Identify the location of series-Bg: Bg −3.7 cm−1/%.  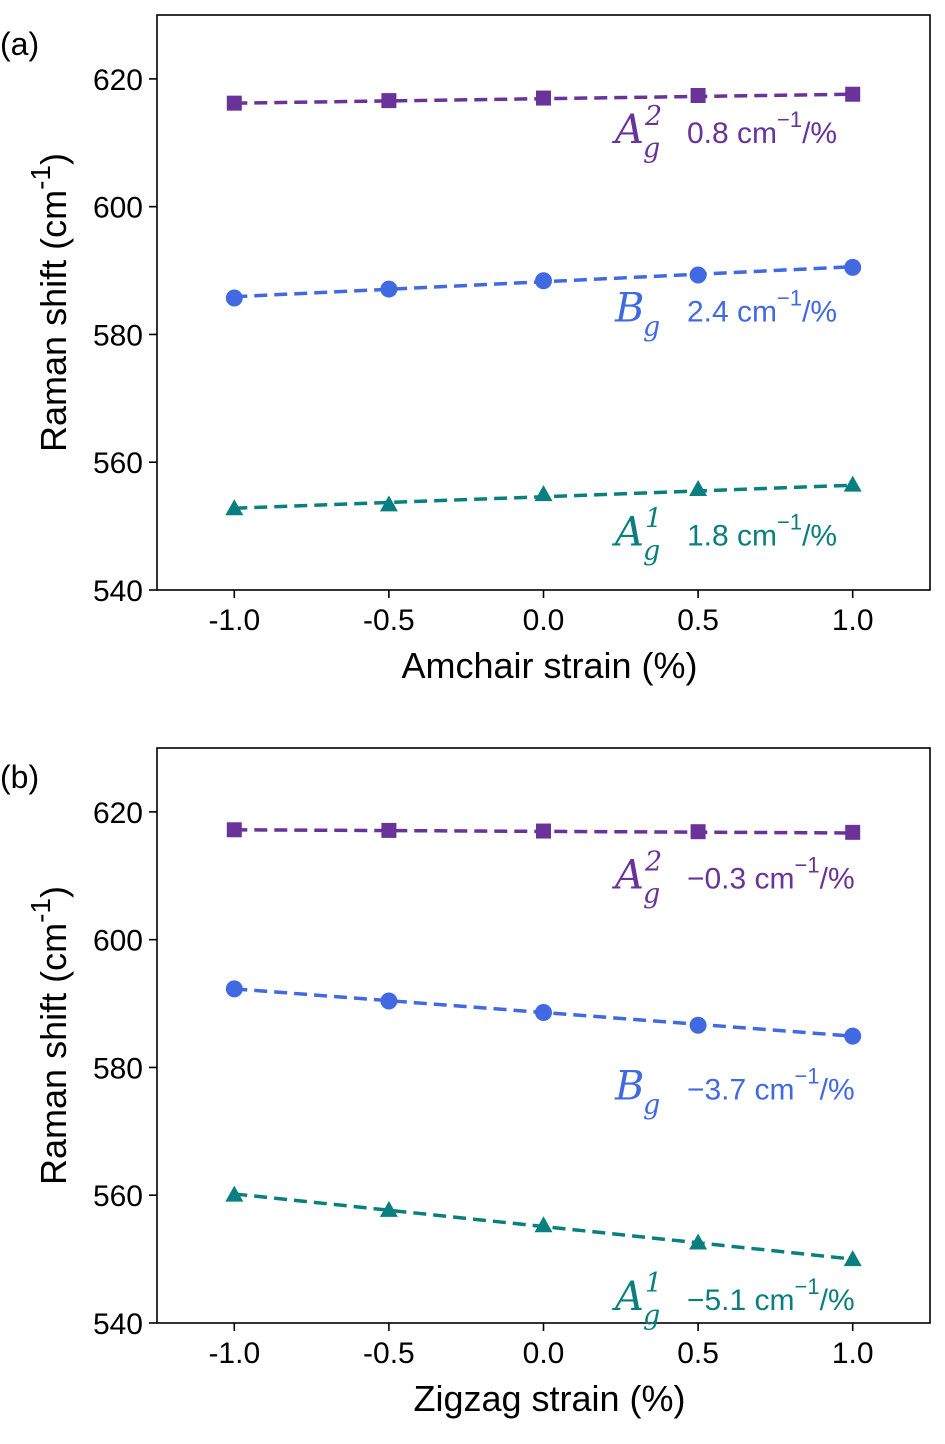
(543, 1050).